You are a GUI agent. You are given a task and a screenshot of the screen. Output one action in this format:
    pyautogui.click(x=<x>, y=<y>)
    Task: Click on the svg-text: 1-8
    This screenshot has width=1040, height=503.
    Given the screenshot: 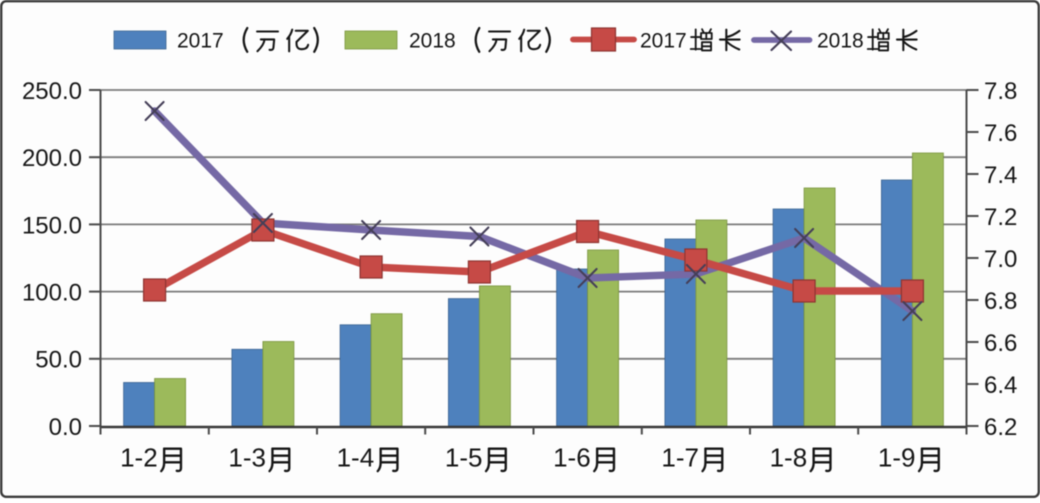 What is the action you would take?
    pyautogui.click(x=789, y=458)
    